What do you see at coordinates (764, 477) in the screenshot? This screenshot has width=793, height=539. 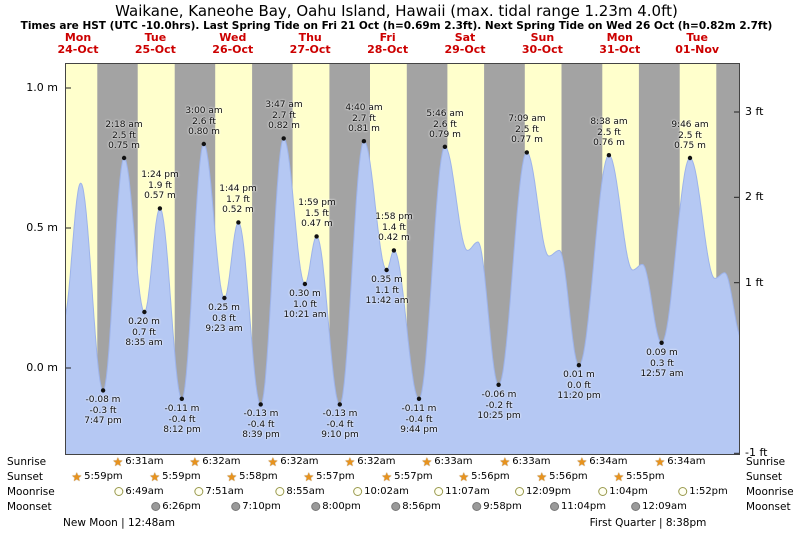 I see `row-label-sunset-right: Sunset` at bounding box center [764, 477].